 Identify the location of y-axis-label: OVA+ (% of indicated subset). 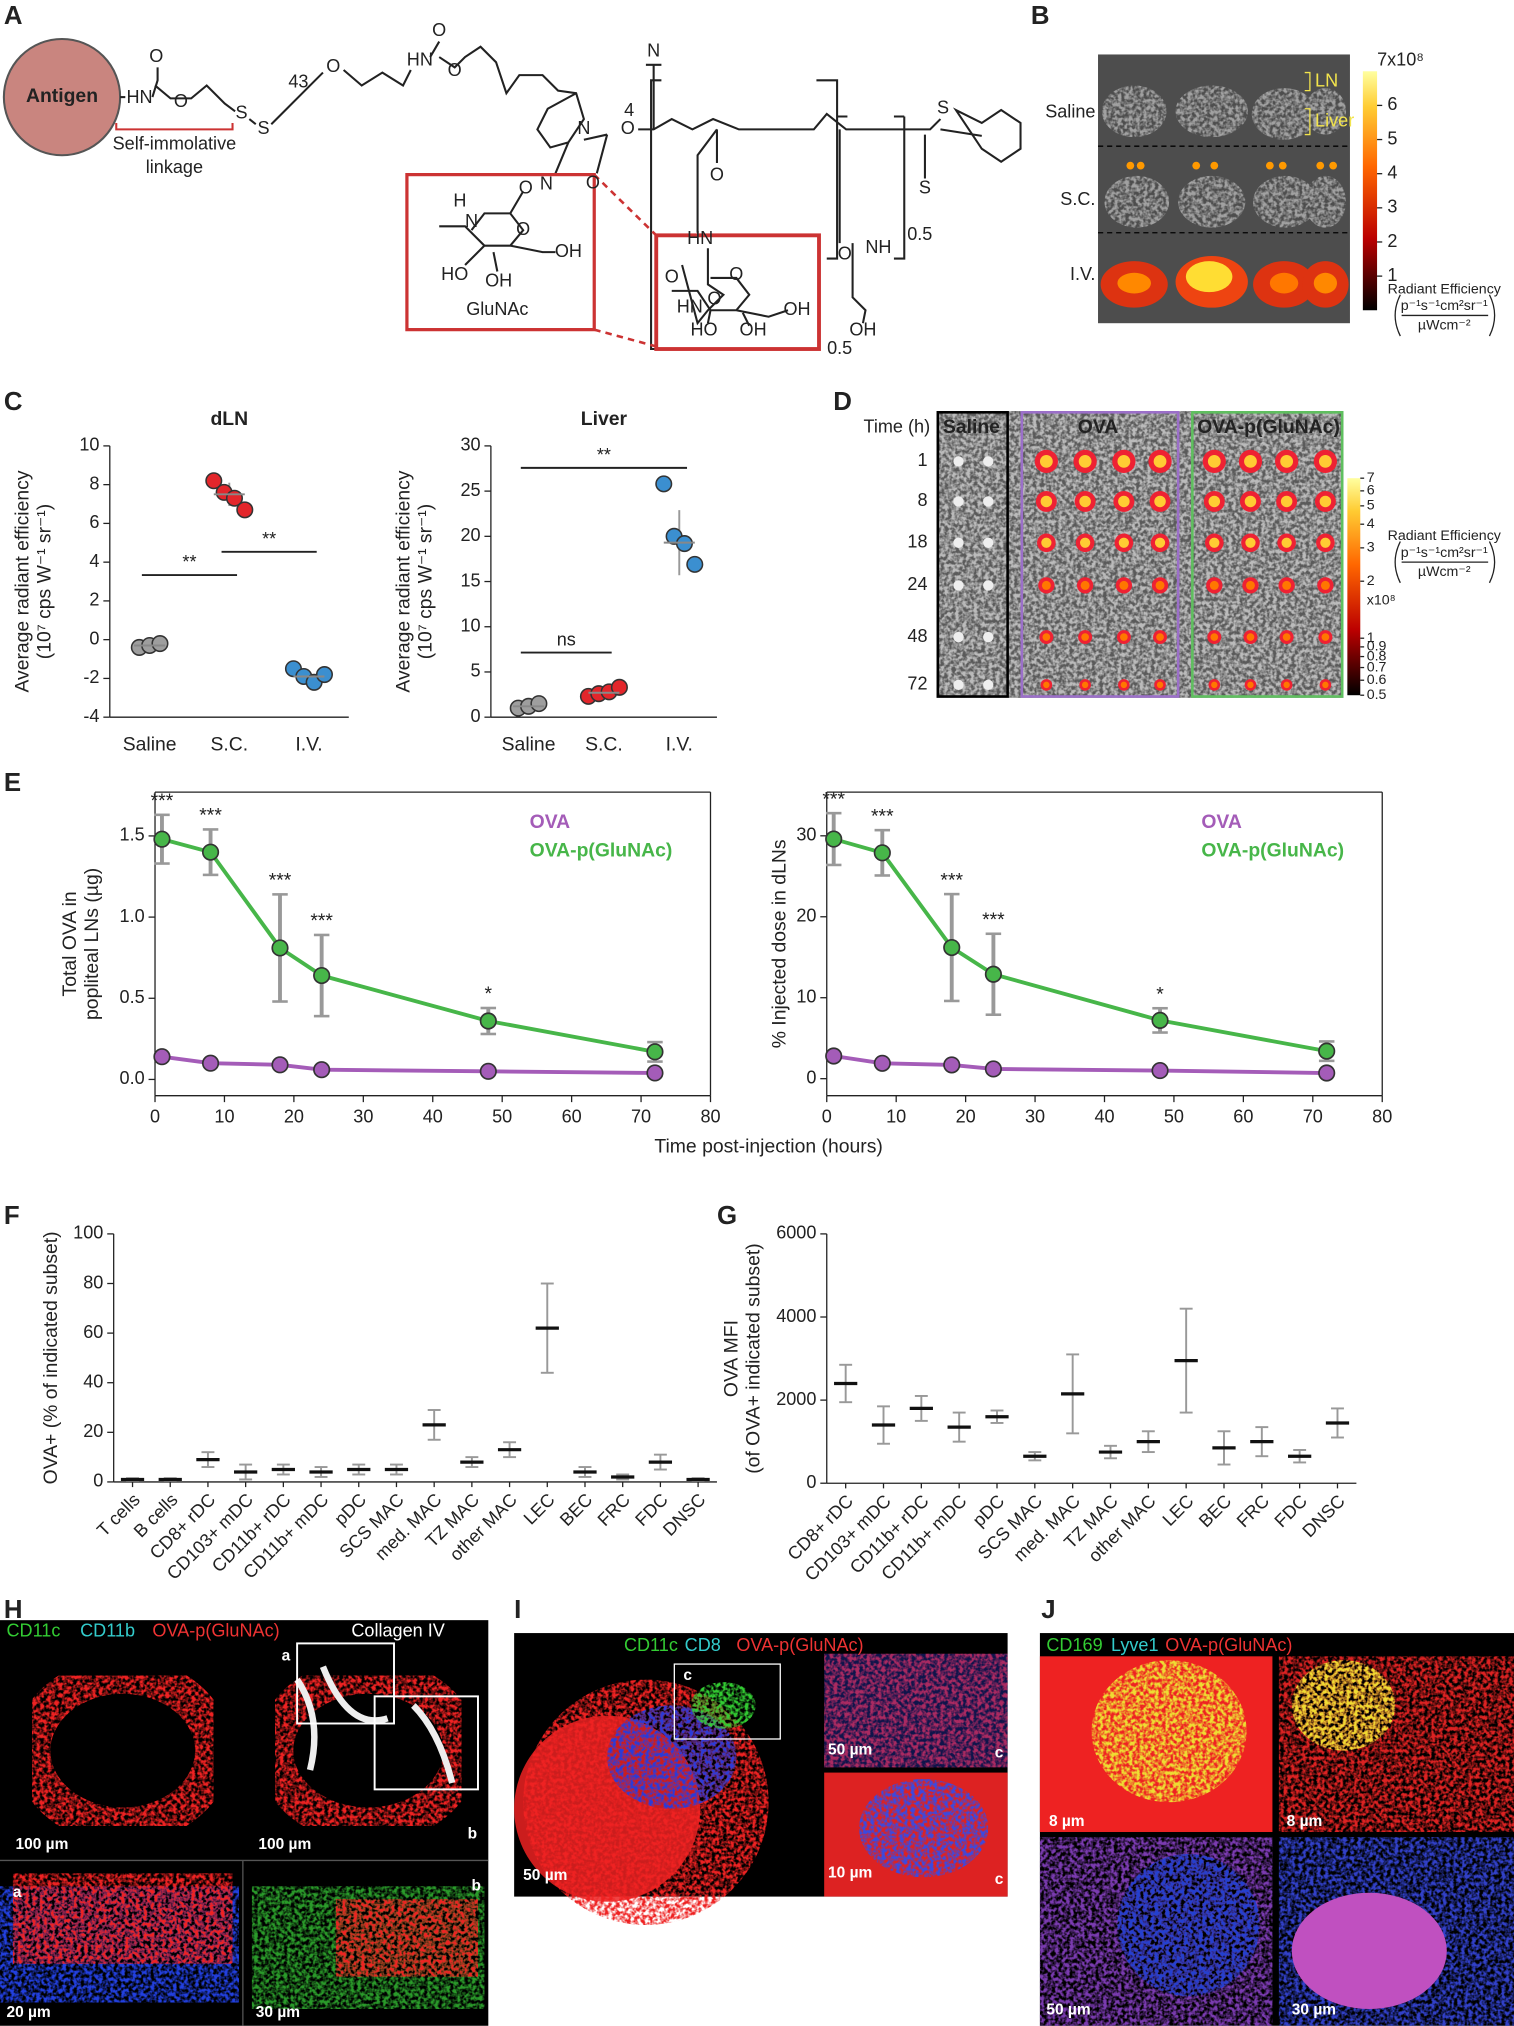
(51, 1357).